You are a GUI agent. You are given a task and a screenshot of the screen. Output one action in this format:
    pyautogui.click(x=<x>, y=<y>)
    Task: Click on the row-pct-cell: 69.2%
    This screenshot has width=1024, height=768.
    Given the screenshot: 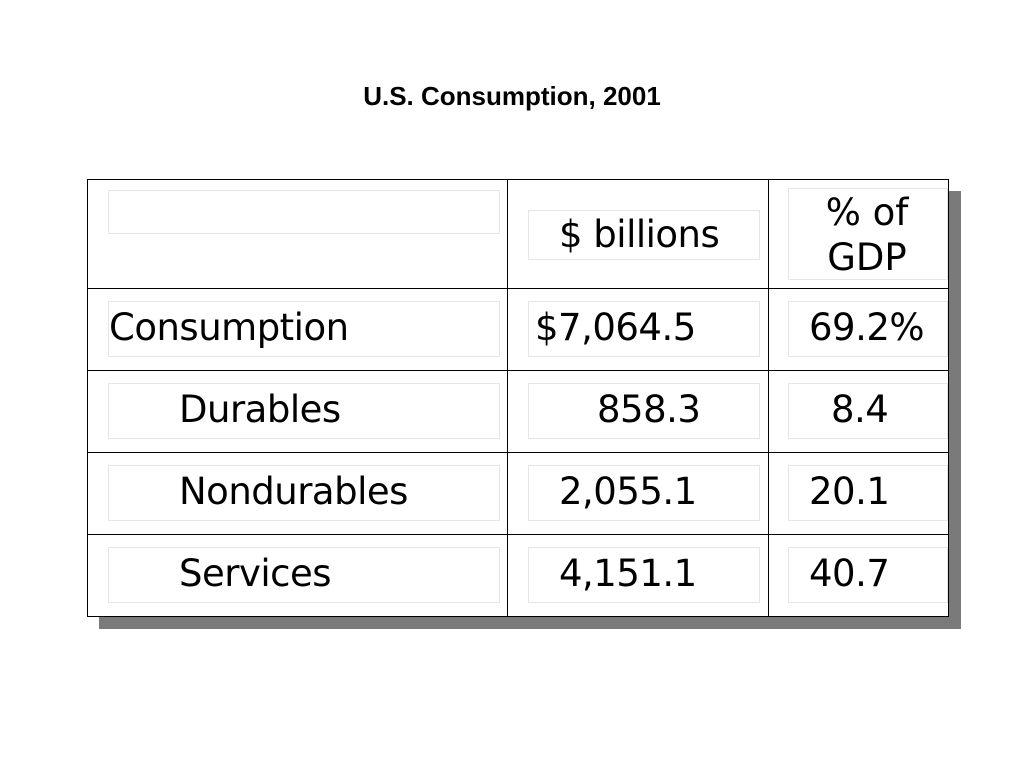 What is the action you would take?
    pyautogui.click(x=868, y=329)
    